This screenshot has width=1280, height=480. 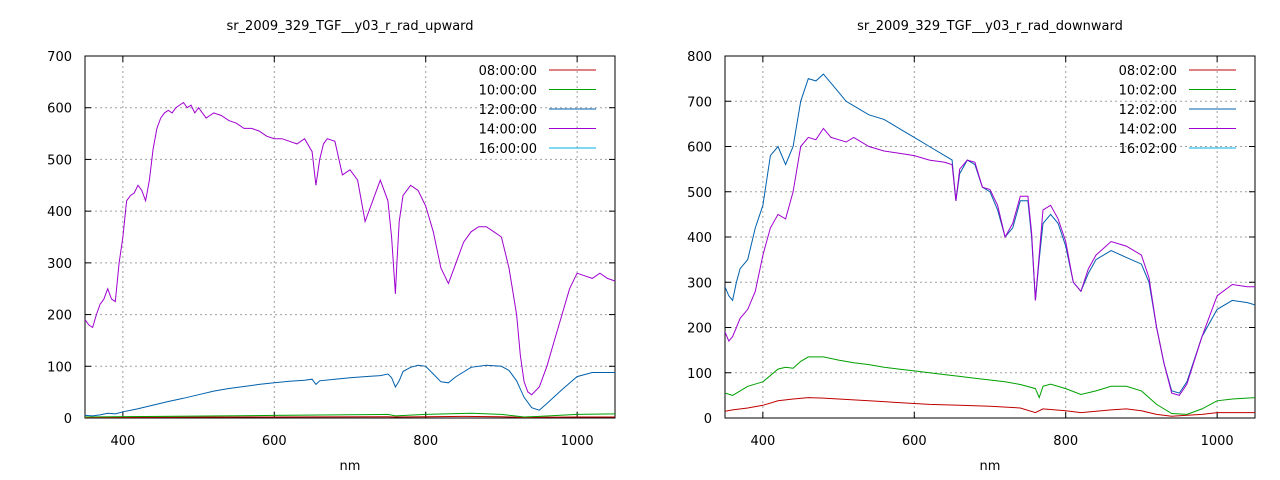 I want to click on legend-label: 14:00:00, so click(x=508, y=130).